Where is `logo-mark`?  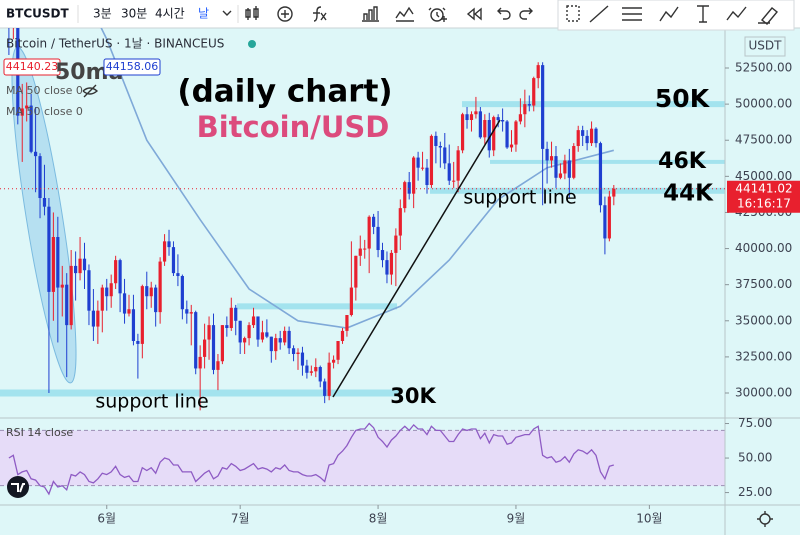 logo-mark is located at coordinates (18, 488).